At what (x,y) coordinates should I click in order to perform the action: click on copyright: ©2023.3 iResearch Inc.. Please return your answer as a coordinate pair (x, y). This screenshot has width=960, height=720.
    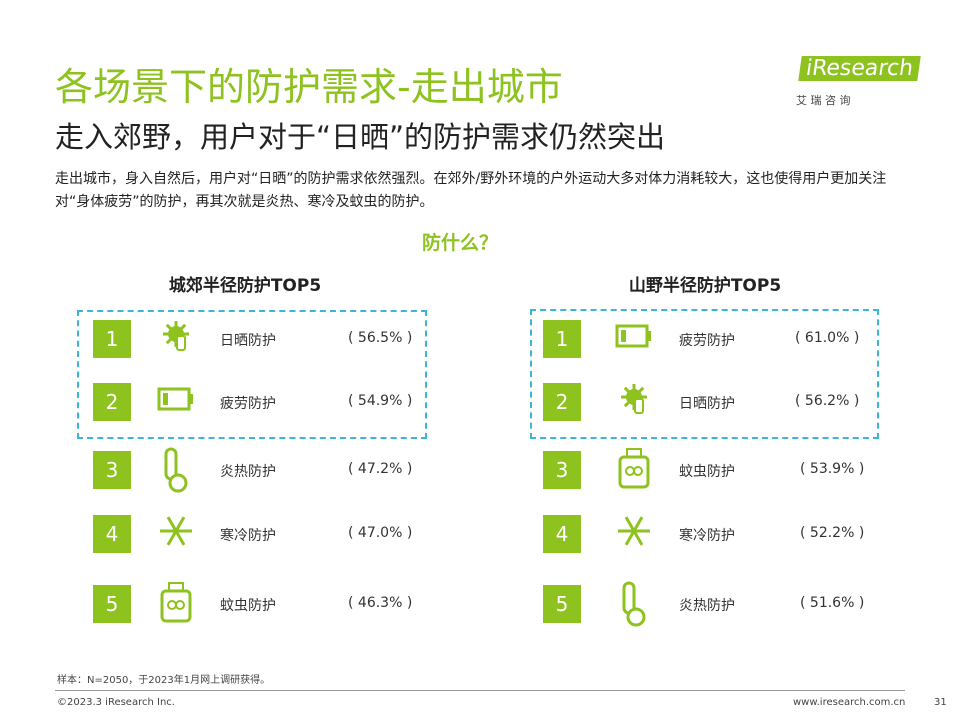
    Looking at the image, I should click on (116, 702).